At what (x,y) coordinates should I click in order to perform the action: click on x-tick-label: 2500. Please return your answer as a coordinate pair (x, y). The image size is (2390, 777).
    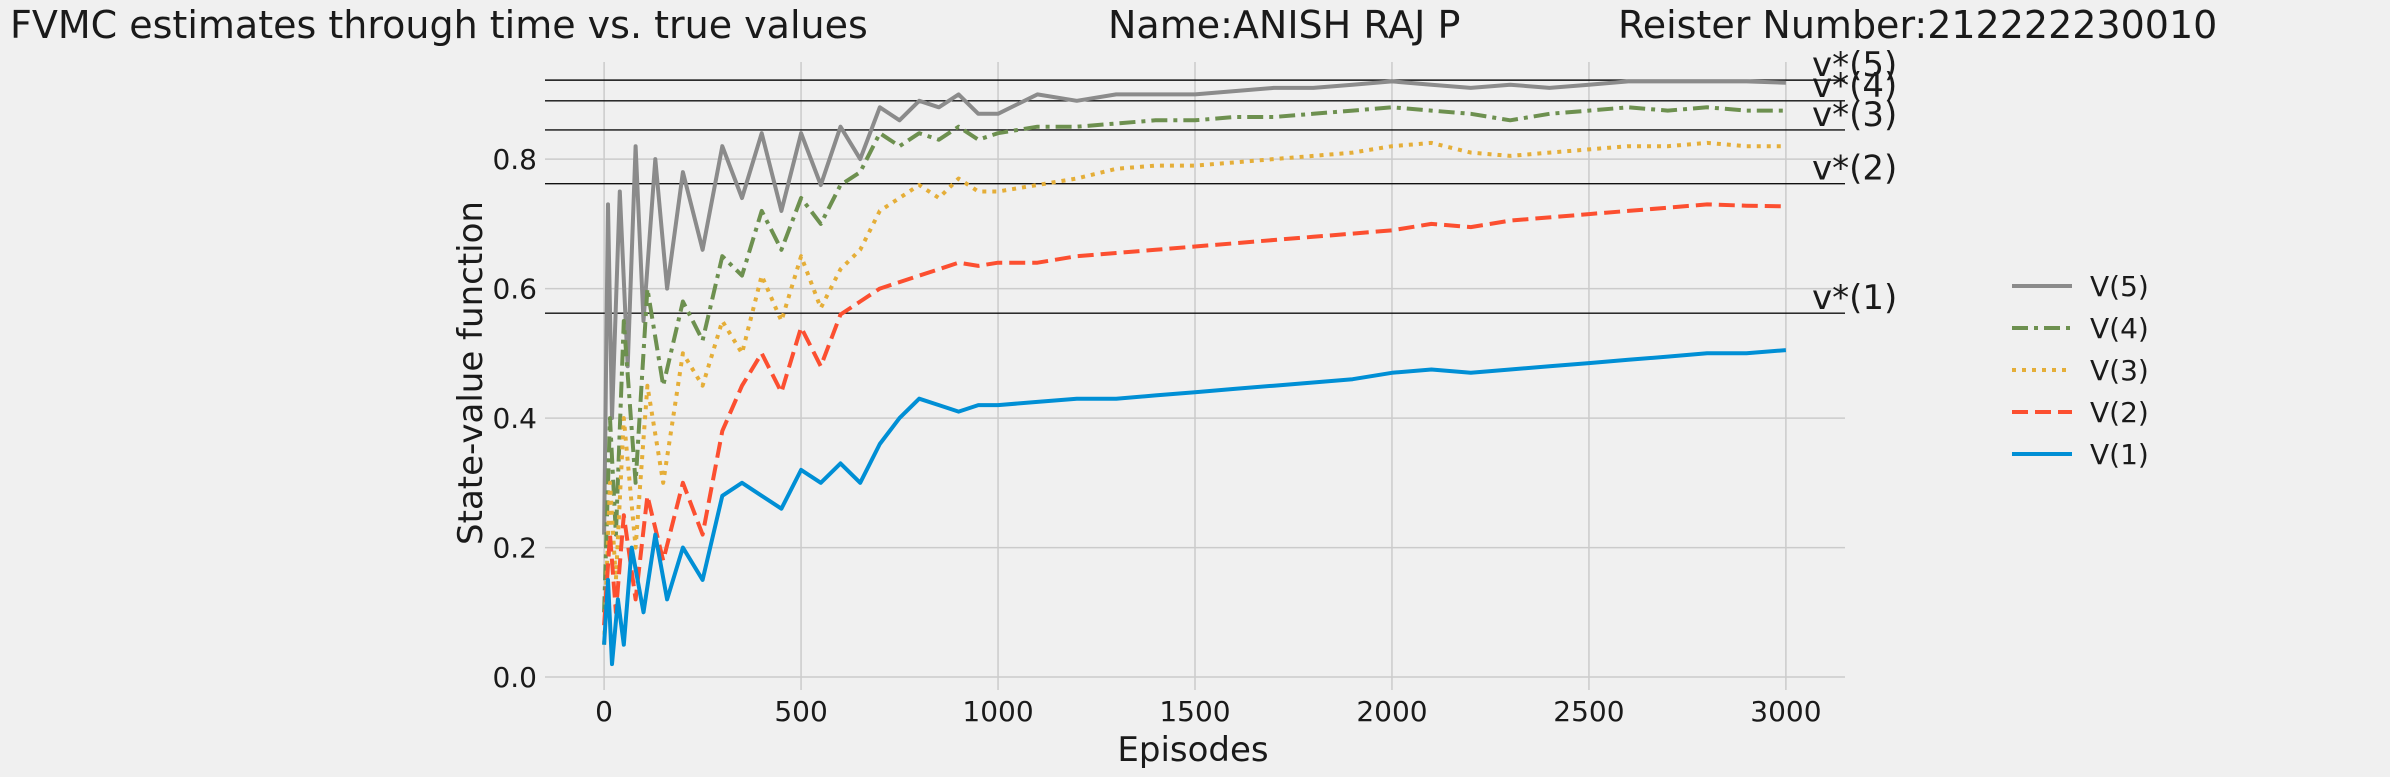
    Looking at the image, I should click on (1588, 711).